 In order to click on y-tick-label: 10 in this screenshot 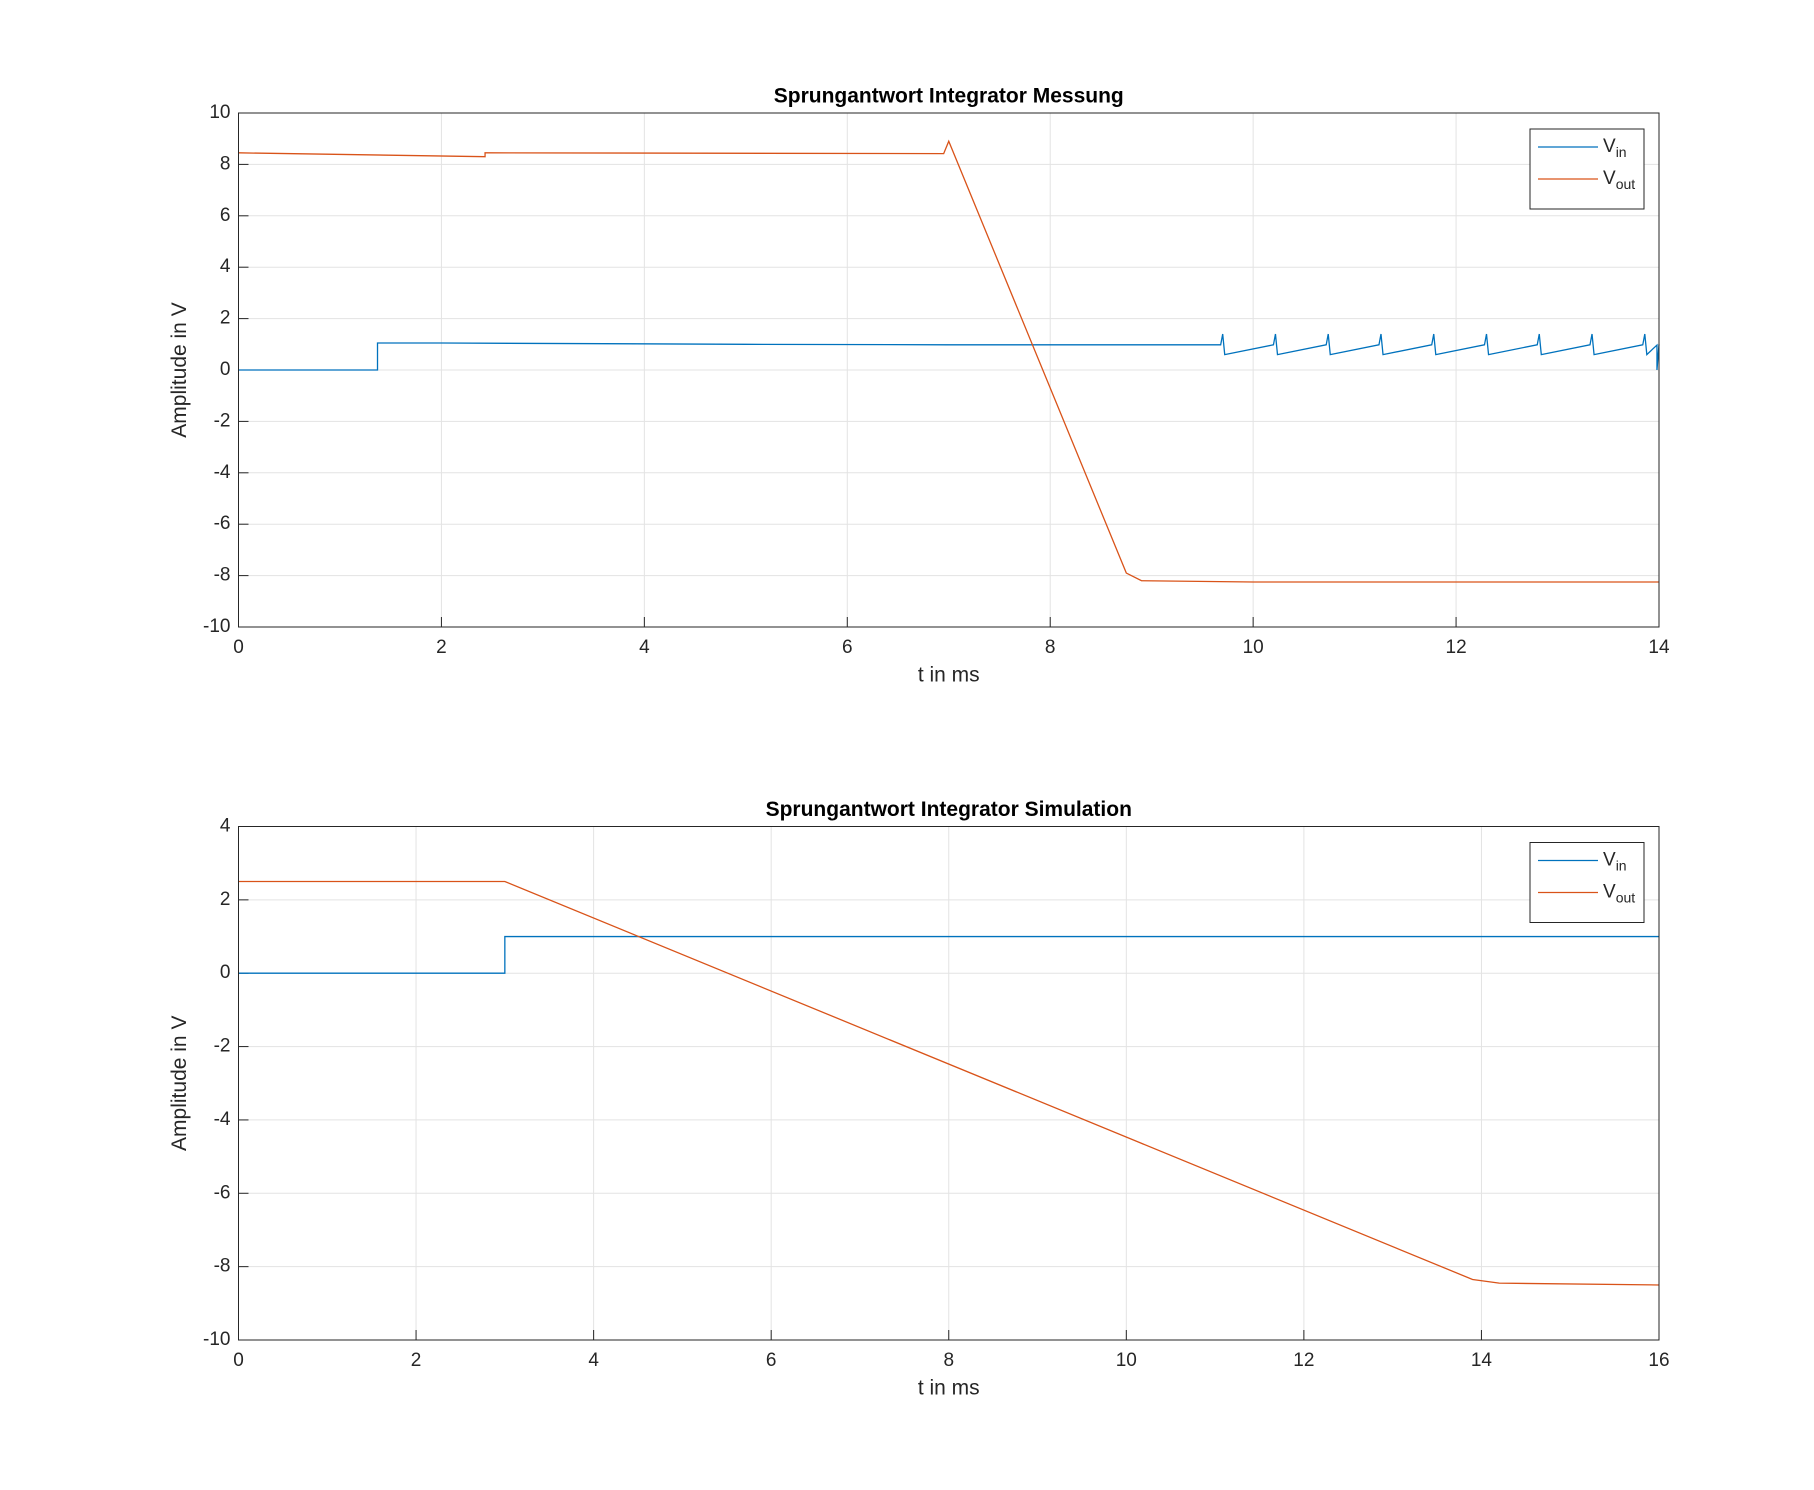, I will do `click(219, 112)`.